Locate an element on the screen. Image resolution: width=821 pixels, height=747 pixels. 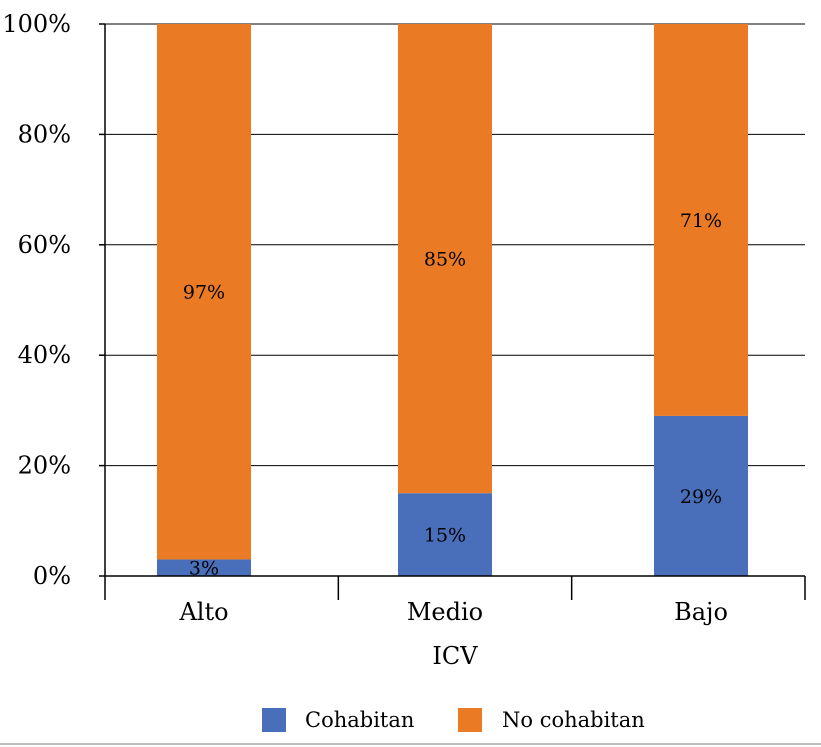
data-label: 97% is located at coordinates (204, 293).